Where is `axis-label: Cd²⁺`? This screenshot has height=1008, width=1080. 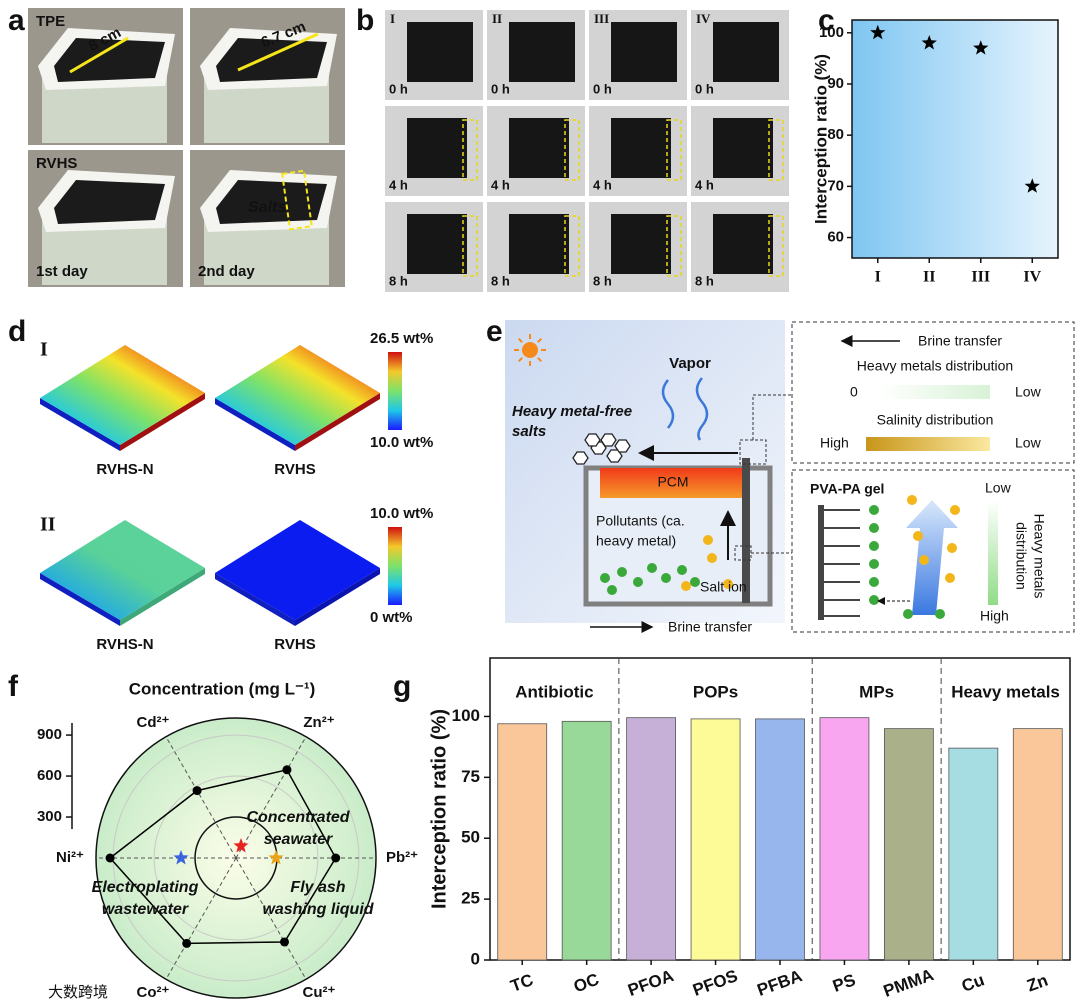
axis-label: Cd²⁺ is located at coordinates (153, 722).